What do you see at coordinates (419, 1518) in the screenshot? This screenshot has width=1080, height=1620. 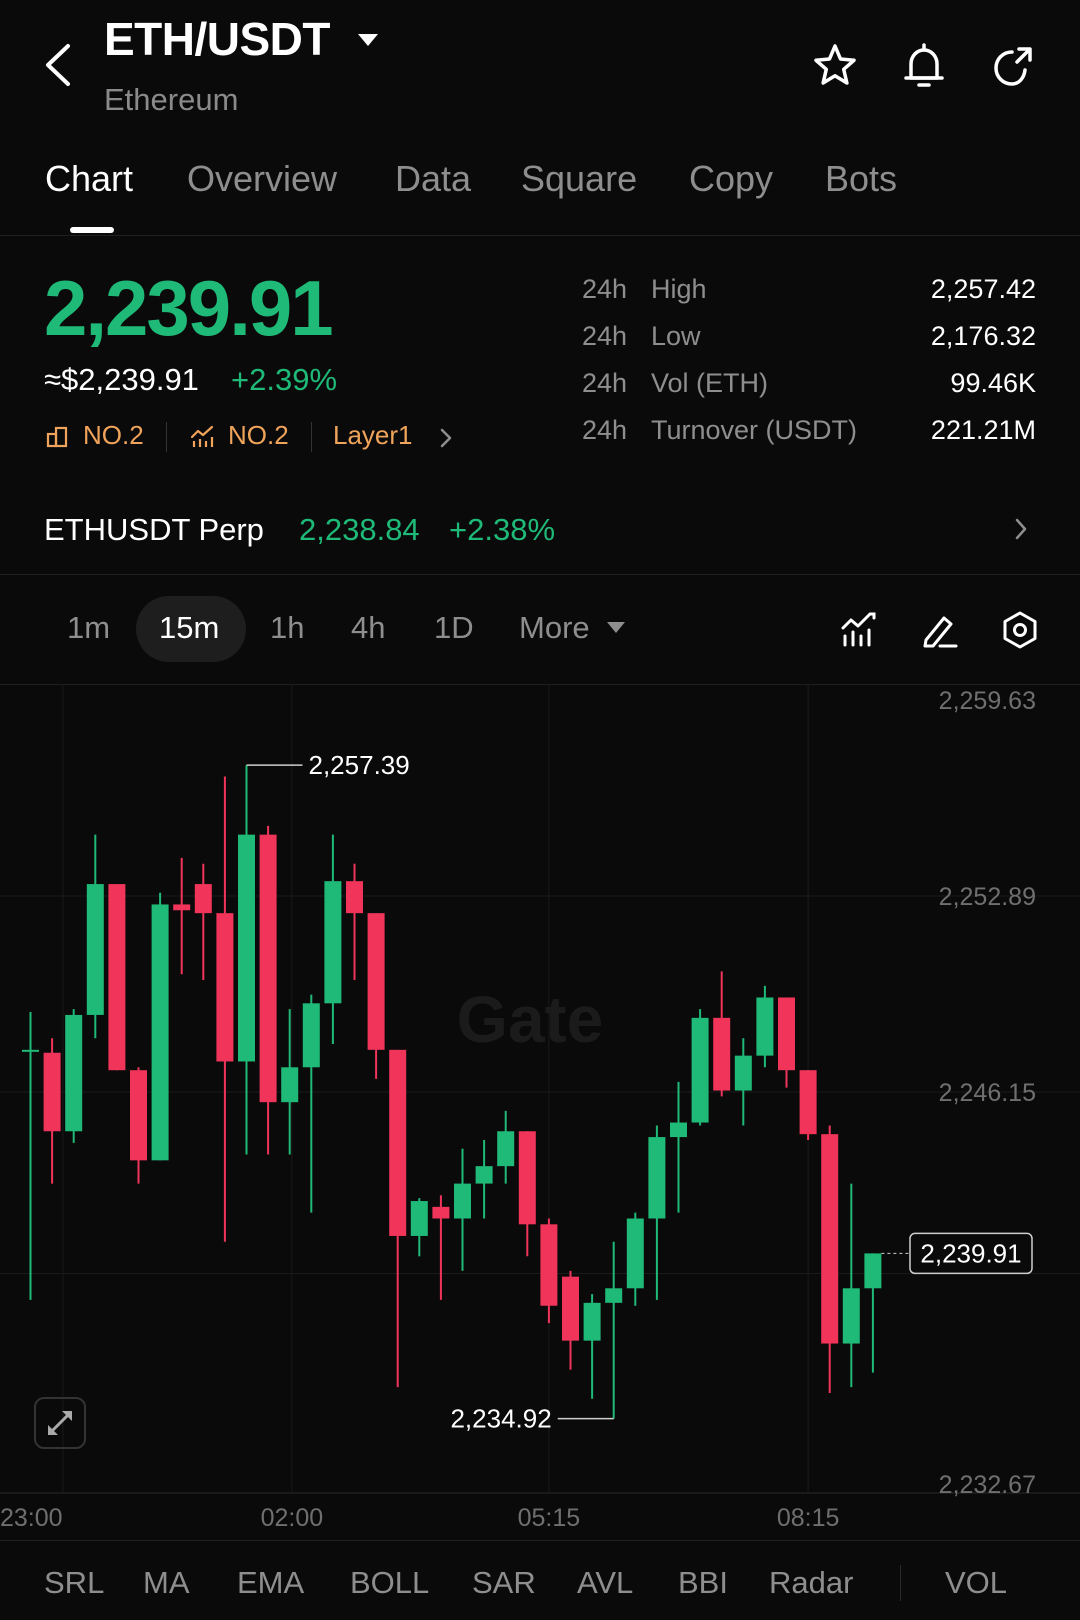 I see `x-axis: 23:00 02:00 05:15 08:15` at bounding box center [419, 1518].